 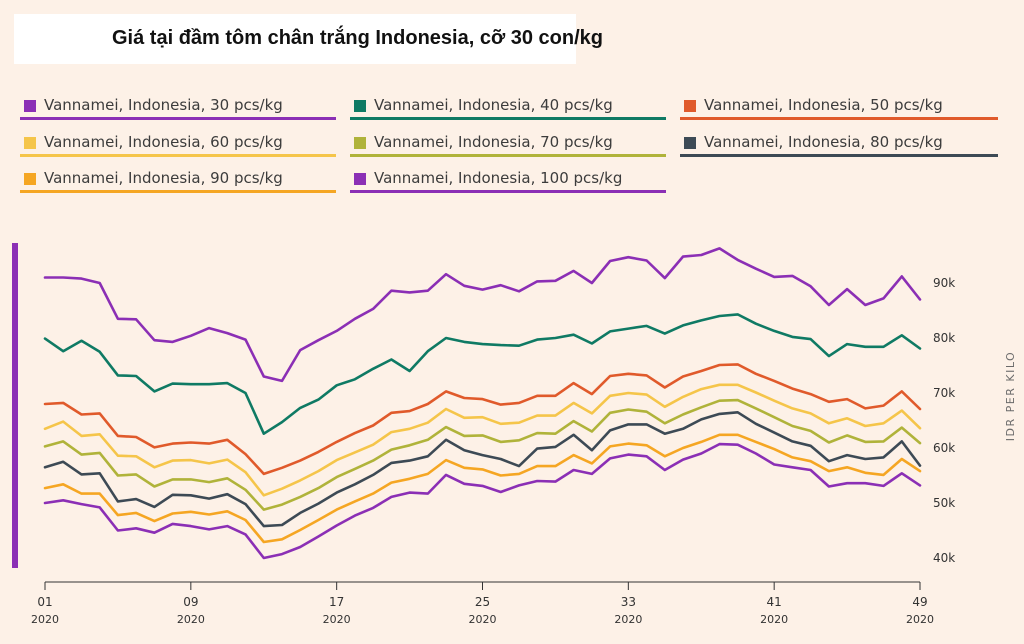 What do you see at coordinates (774, 602) in the screenshot?
I see `x-tick-label-5: 41` at bounding box center [774, 602].